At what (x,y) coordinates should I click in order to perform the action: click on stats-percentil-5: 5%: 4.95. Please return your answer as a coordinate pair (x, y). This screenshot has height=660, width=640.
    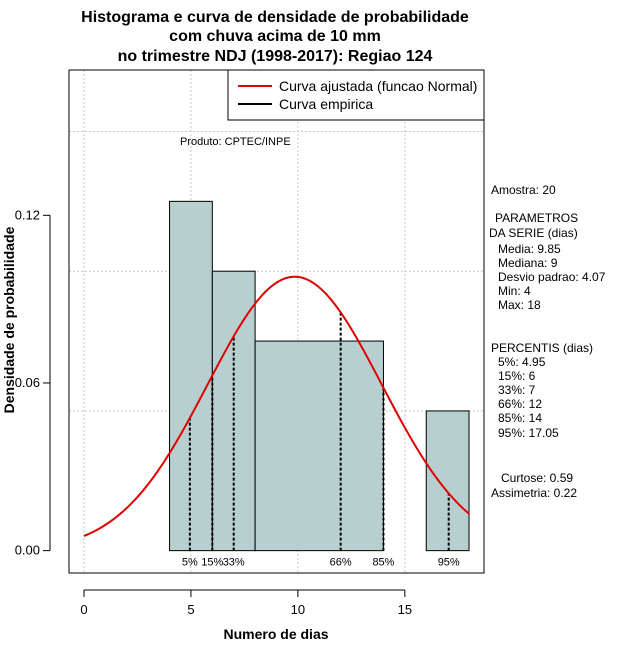
    Looking at the image, I should click on (522, 362).